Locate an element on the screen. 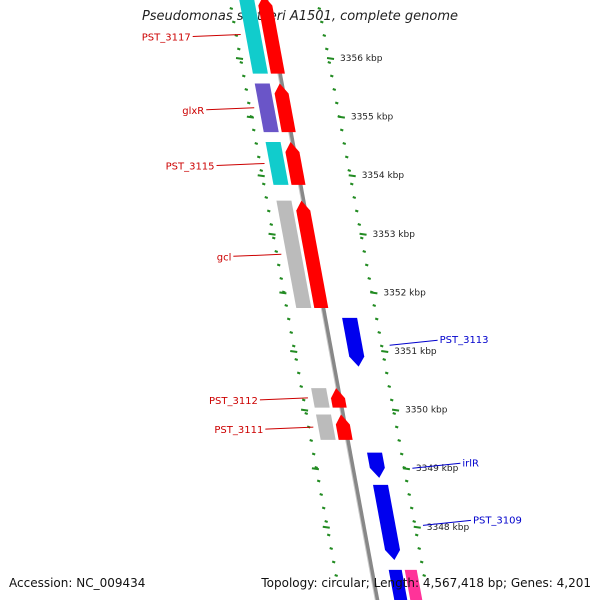  gene-label: PST_3109 is located at coordinates (497, 520).